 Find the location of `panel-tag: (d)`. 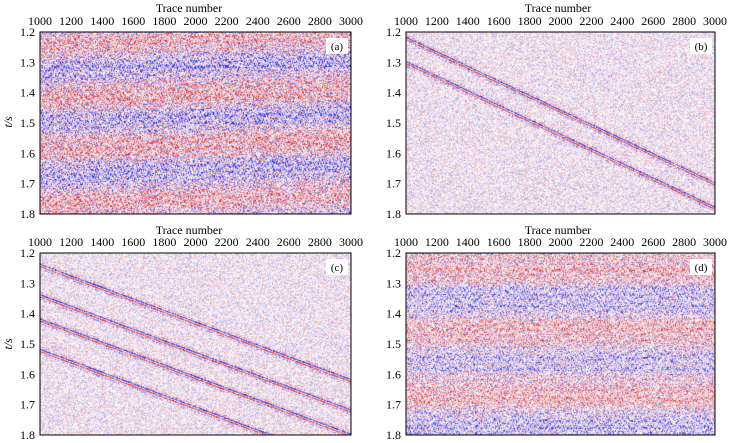

panel-tag: (d) is located at coordinates (701, 268).